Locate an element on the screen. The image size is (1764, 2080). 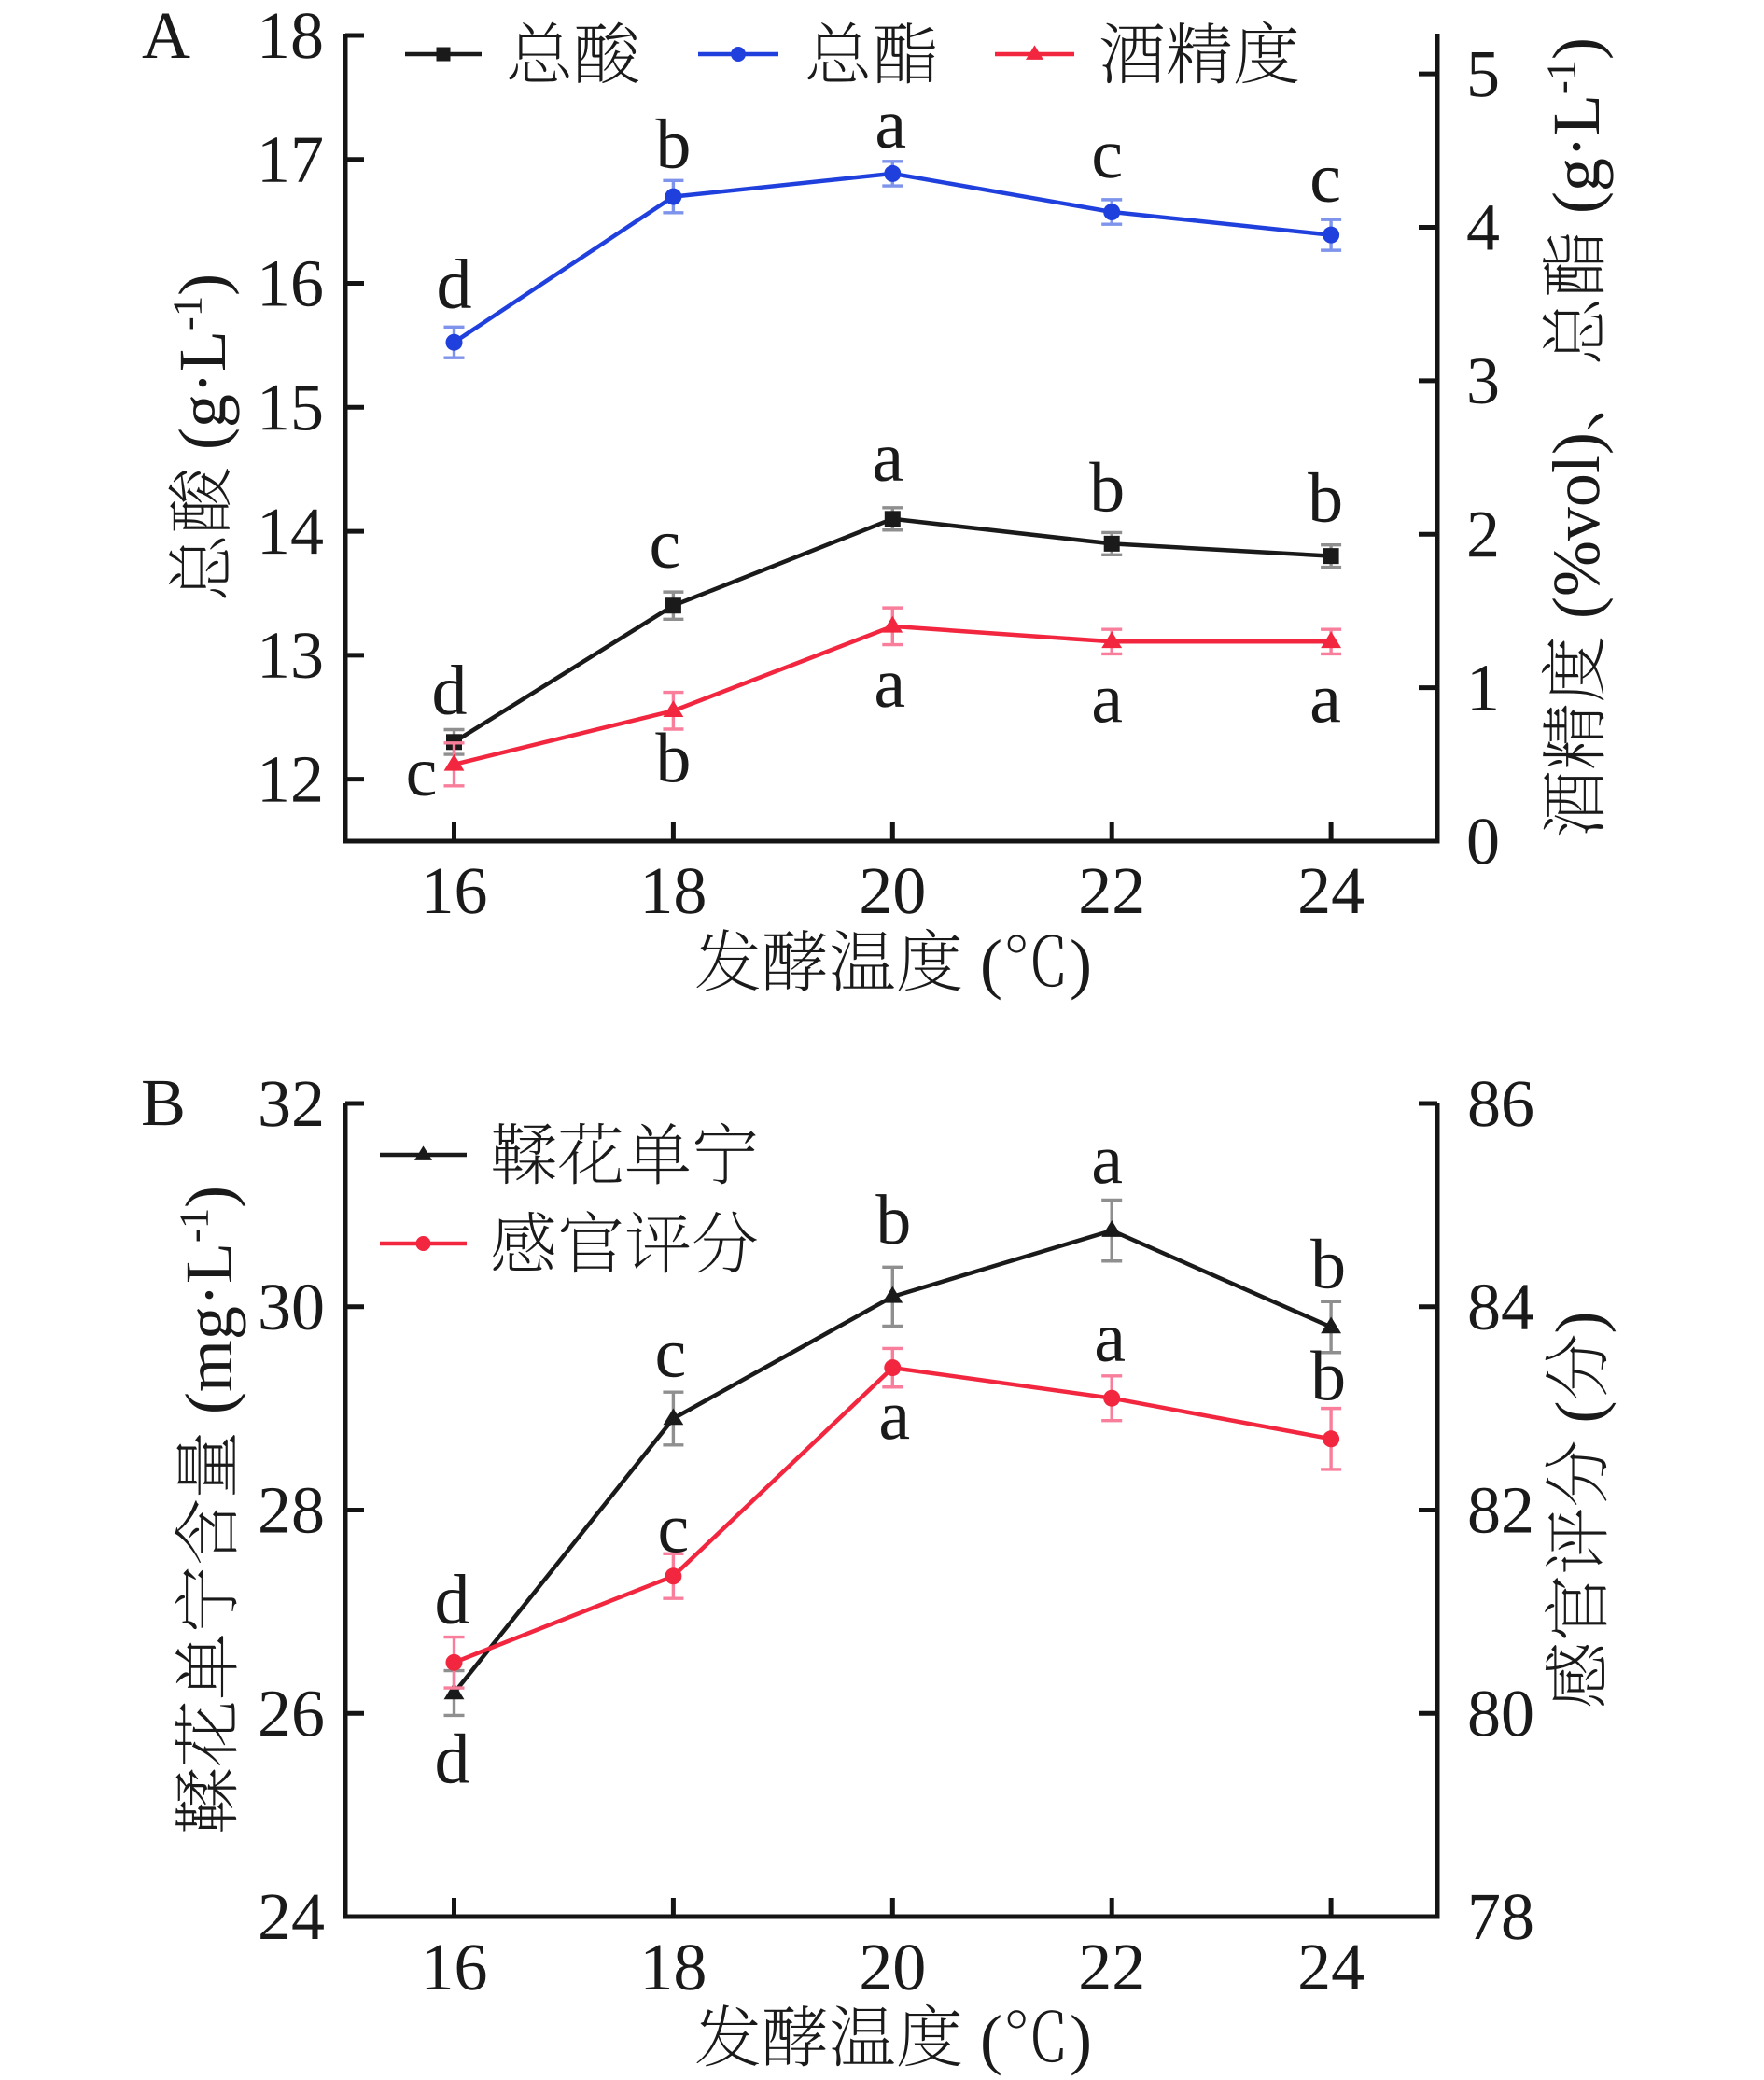
panel-label is located at coordinates (163, 1103).